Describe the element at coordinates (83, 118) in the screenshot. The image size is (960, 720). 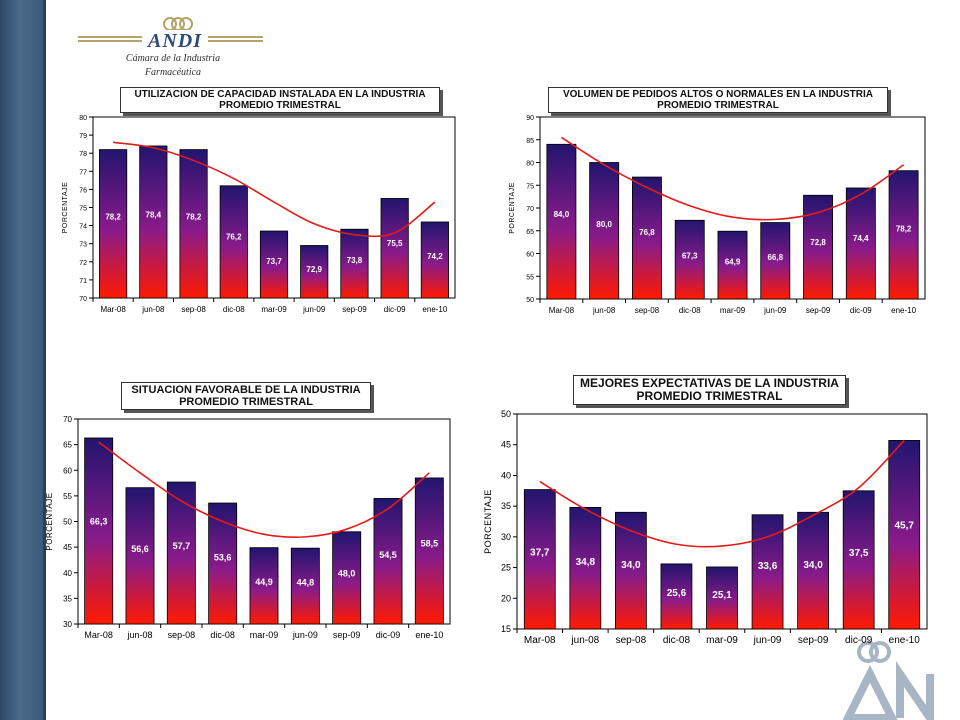
I see `y-tick-label: 80` at that location.